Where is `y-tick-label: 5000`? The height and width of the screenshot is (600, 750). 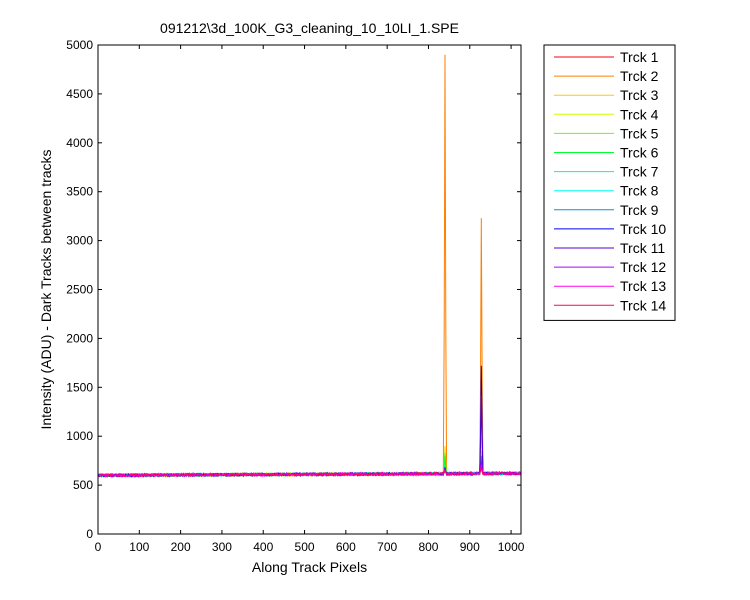
y-tick-label: 5000 is located at coordinates (79, 45).